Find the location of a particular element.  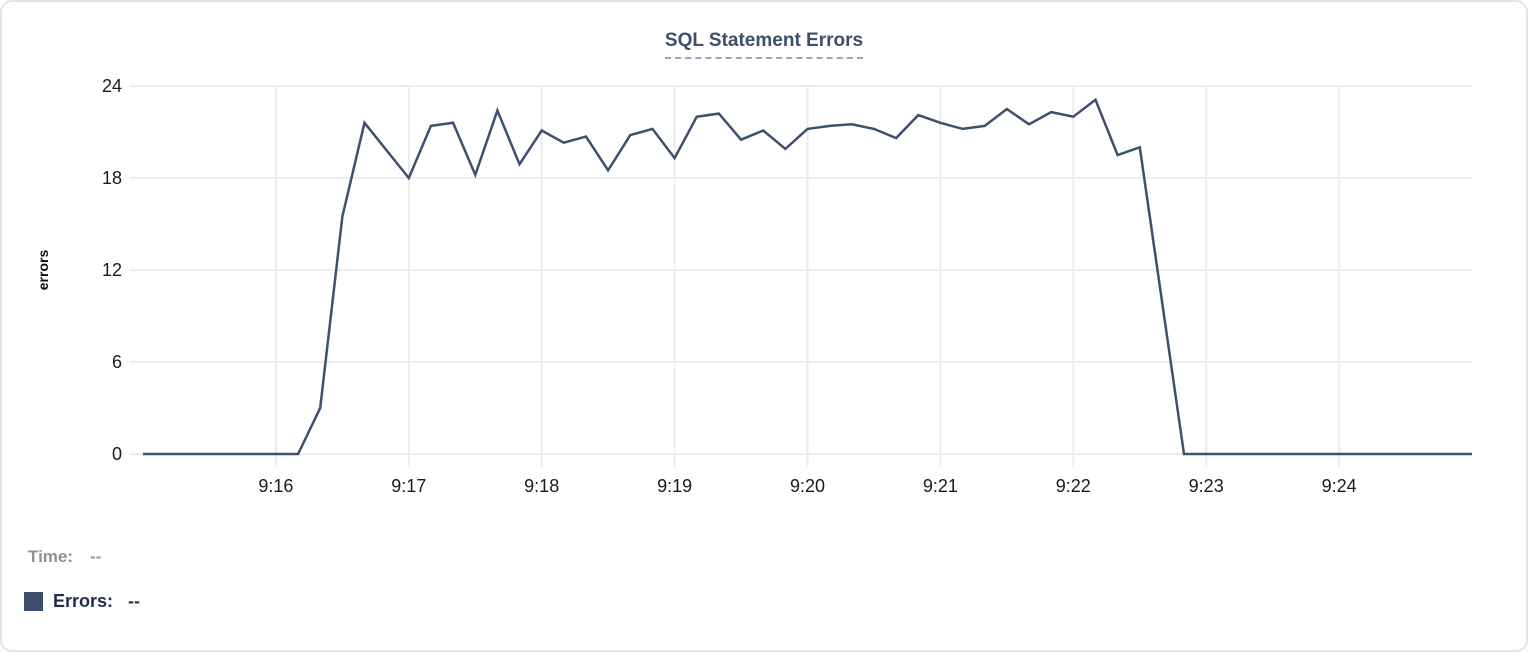

errors-series-swatch is located at coordinates (33, 601).